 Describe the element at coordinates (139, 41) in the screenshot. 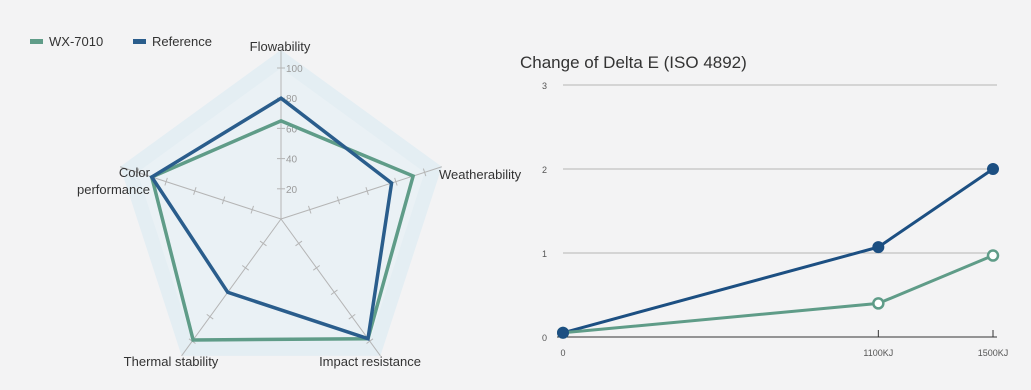

I see `legend-swatch-reference` at that location.